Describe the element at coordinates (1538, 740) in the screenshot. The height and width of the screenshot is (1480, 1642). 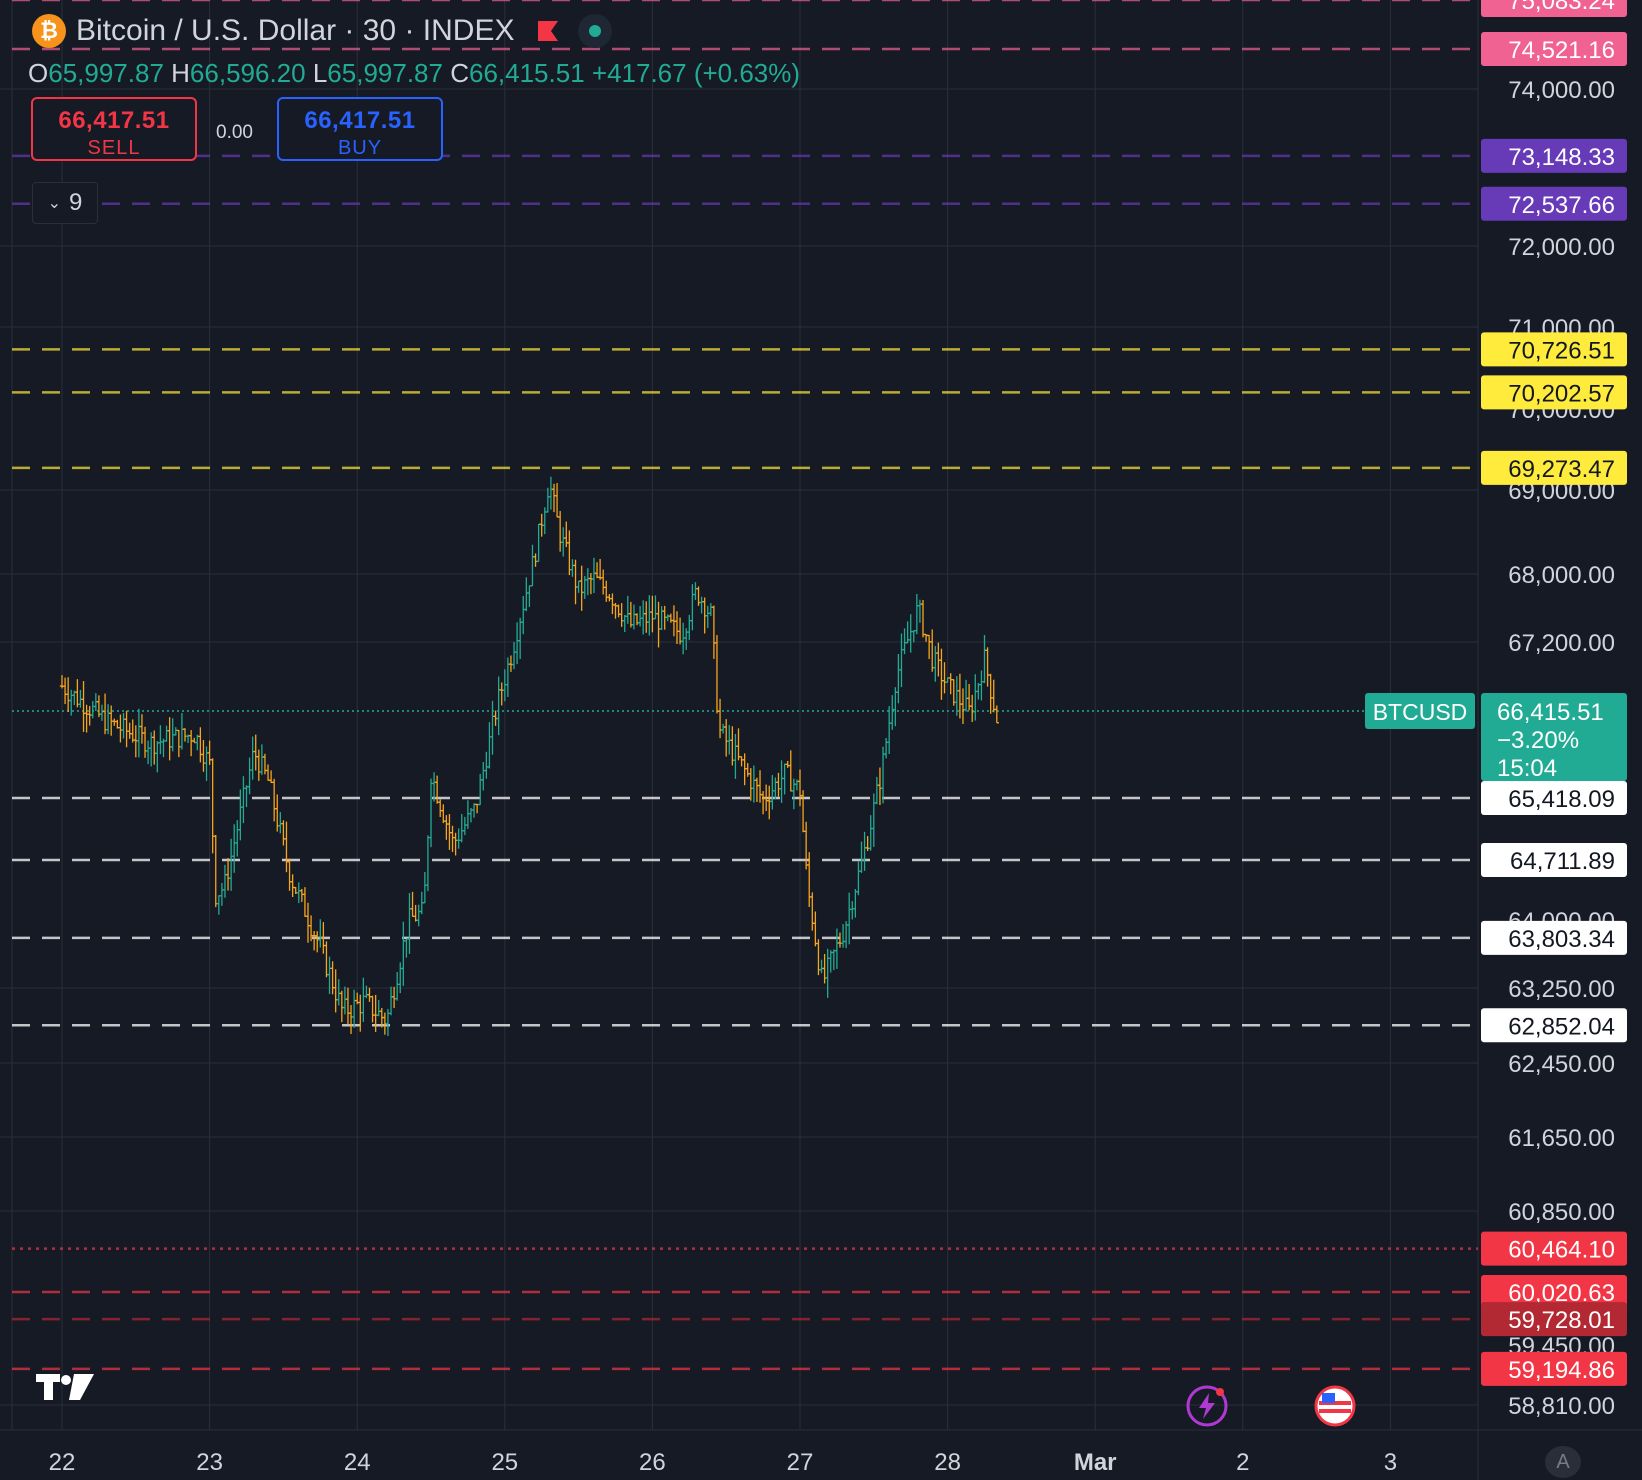
I see `current-price-change: −3.20%` at that location.